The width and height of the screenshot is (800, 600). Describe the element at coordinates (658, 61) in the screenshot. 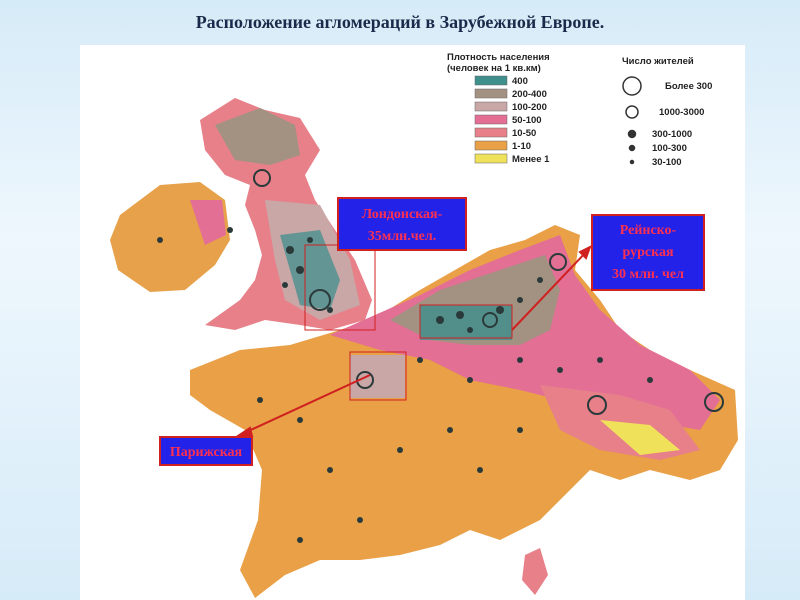

I see `legend-title: Число жителей` at that location.